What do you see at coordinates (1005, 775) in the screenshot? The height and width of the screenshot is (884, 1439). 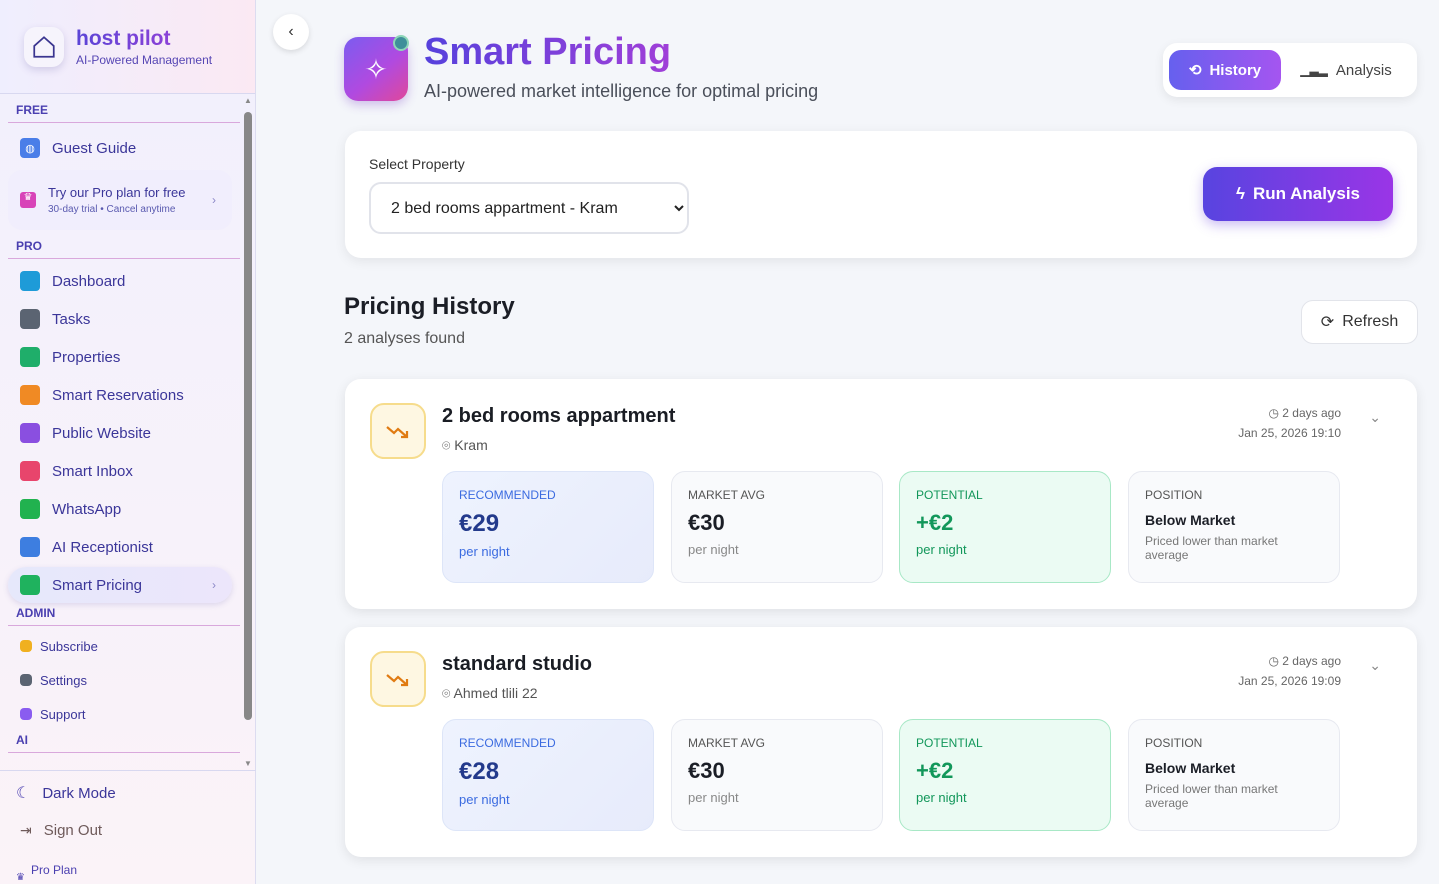 I see `potential-stat: POTENTIAL +€2 per night` at bounding box center [1005, 775].